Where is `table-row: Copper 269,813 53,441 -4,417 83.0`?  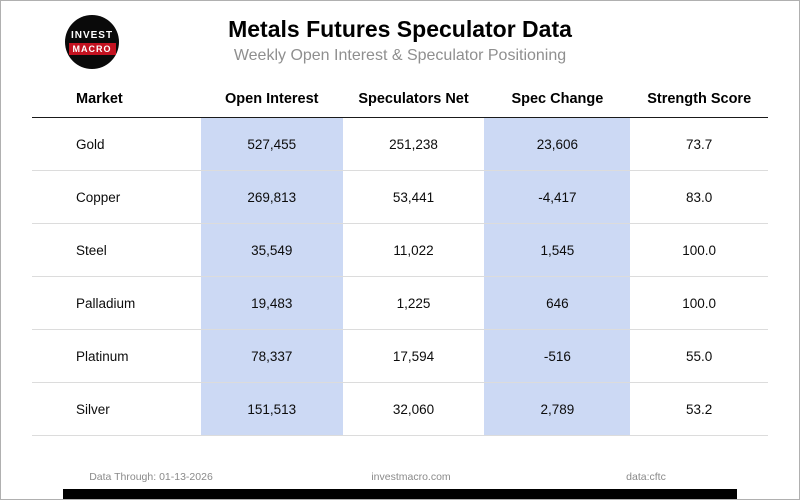 table-row: Copper 269,813 53,441 -4,417 83.0 is located at coordinates (400, 197).